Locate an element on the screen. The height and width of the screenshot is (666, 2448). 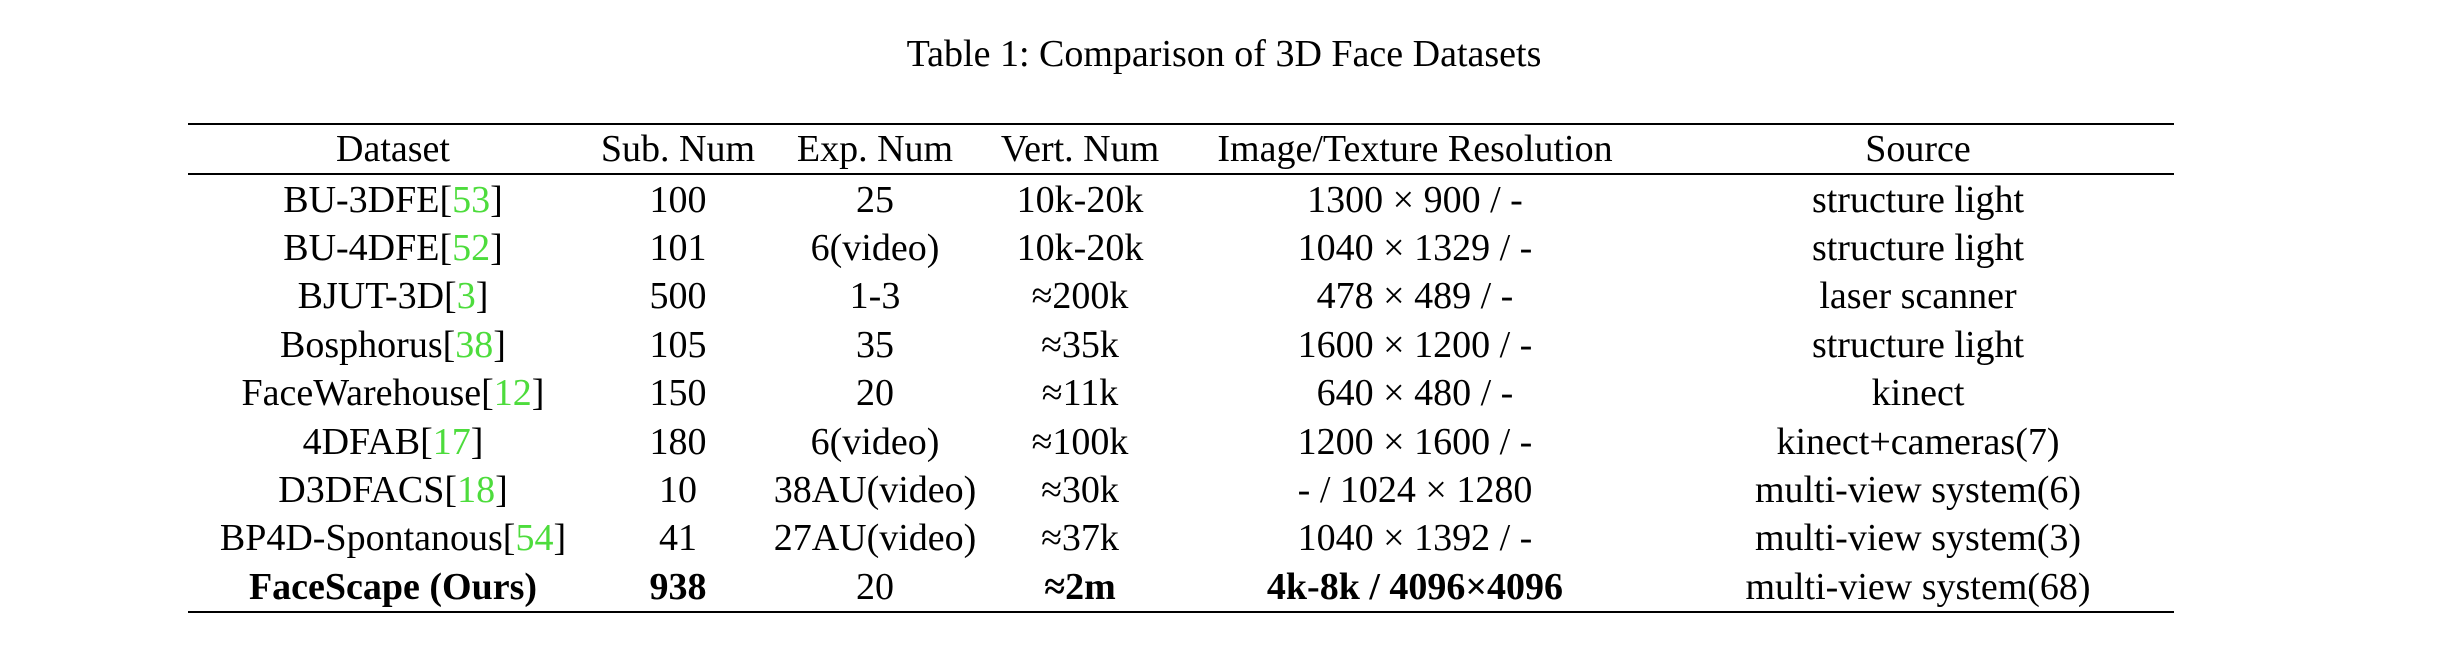
dataset-name: D3DFACS is located at coordinates (361, 489).